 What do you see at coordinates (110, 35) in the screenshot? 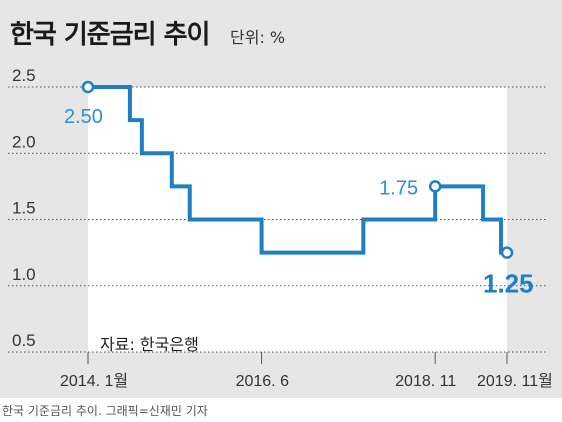
I see `chart-title: 한국 기준금리 추이` at bounding box center [110, 35].